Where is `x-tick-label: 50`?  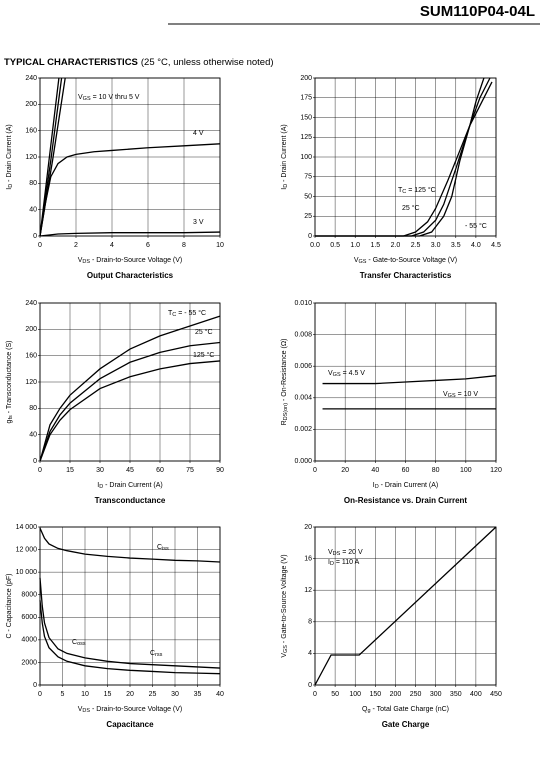
x-tick-label: 50 is located at coordinates (335, 694).